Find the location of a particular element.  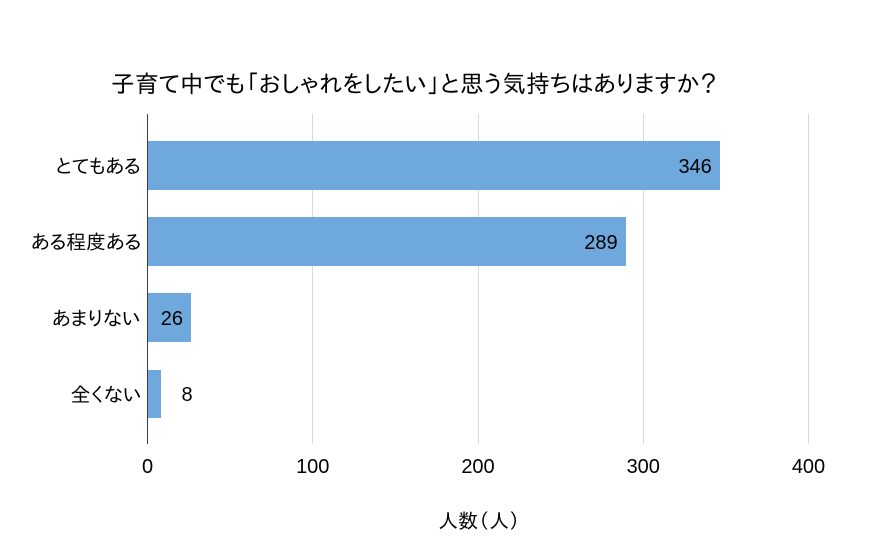

bar-aru-teido-aru is located at coordinates (387, 242).